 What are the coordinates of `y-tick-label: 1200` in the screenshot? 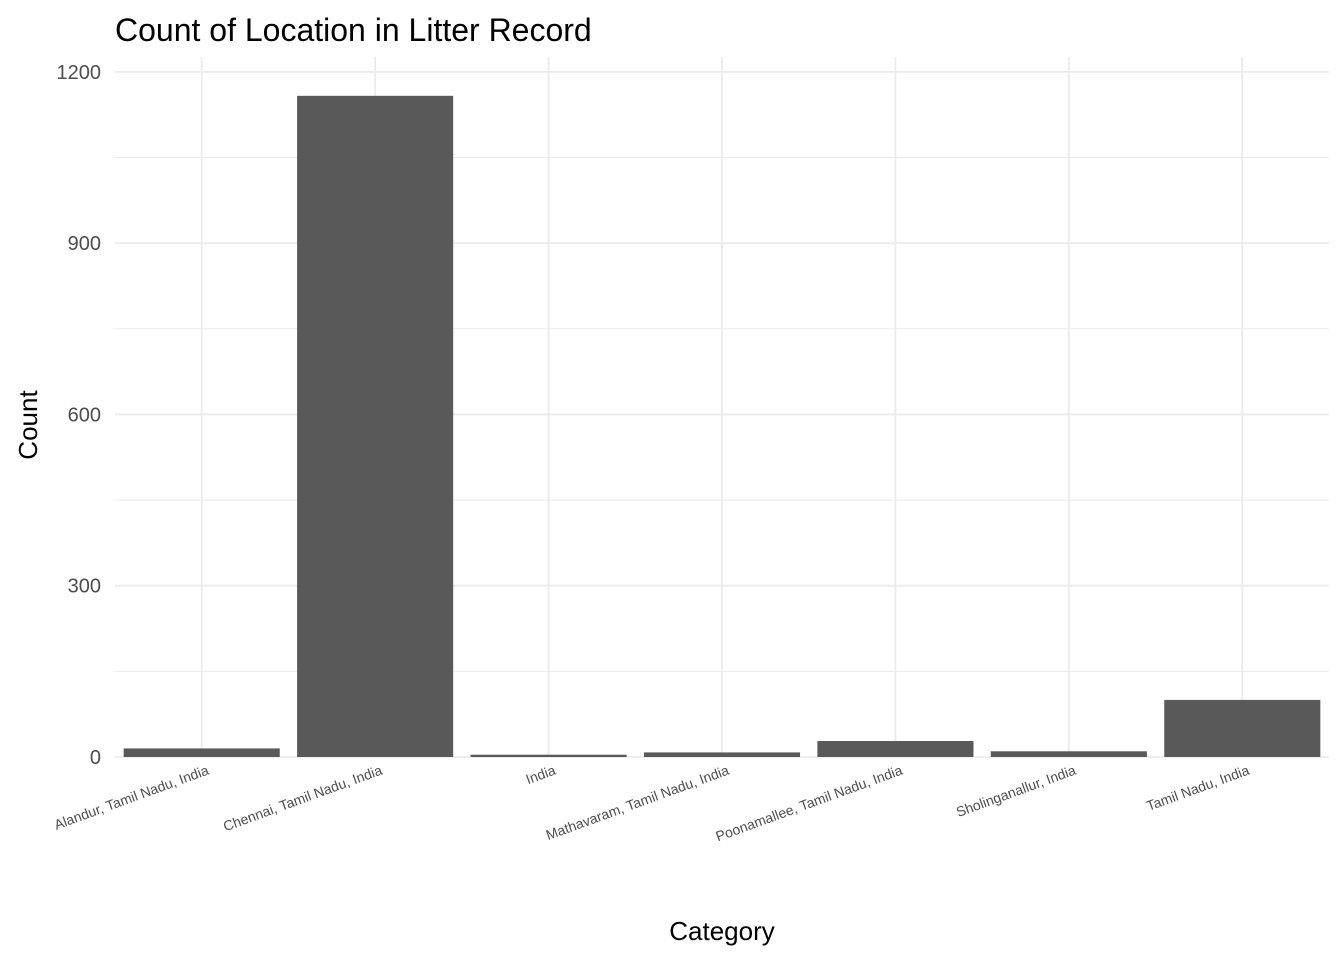 It's located at (79, 73).